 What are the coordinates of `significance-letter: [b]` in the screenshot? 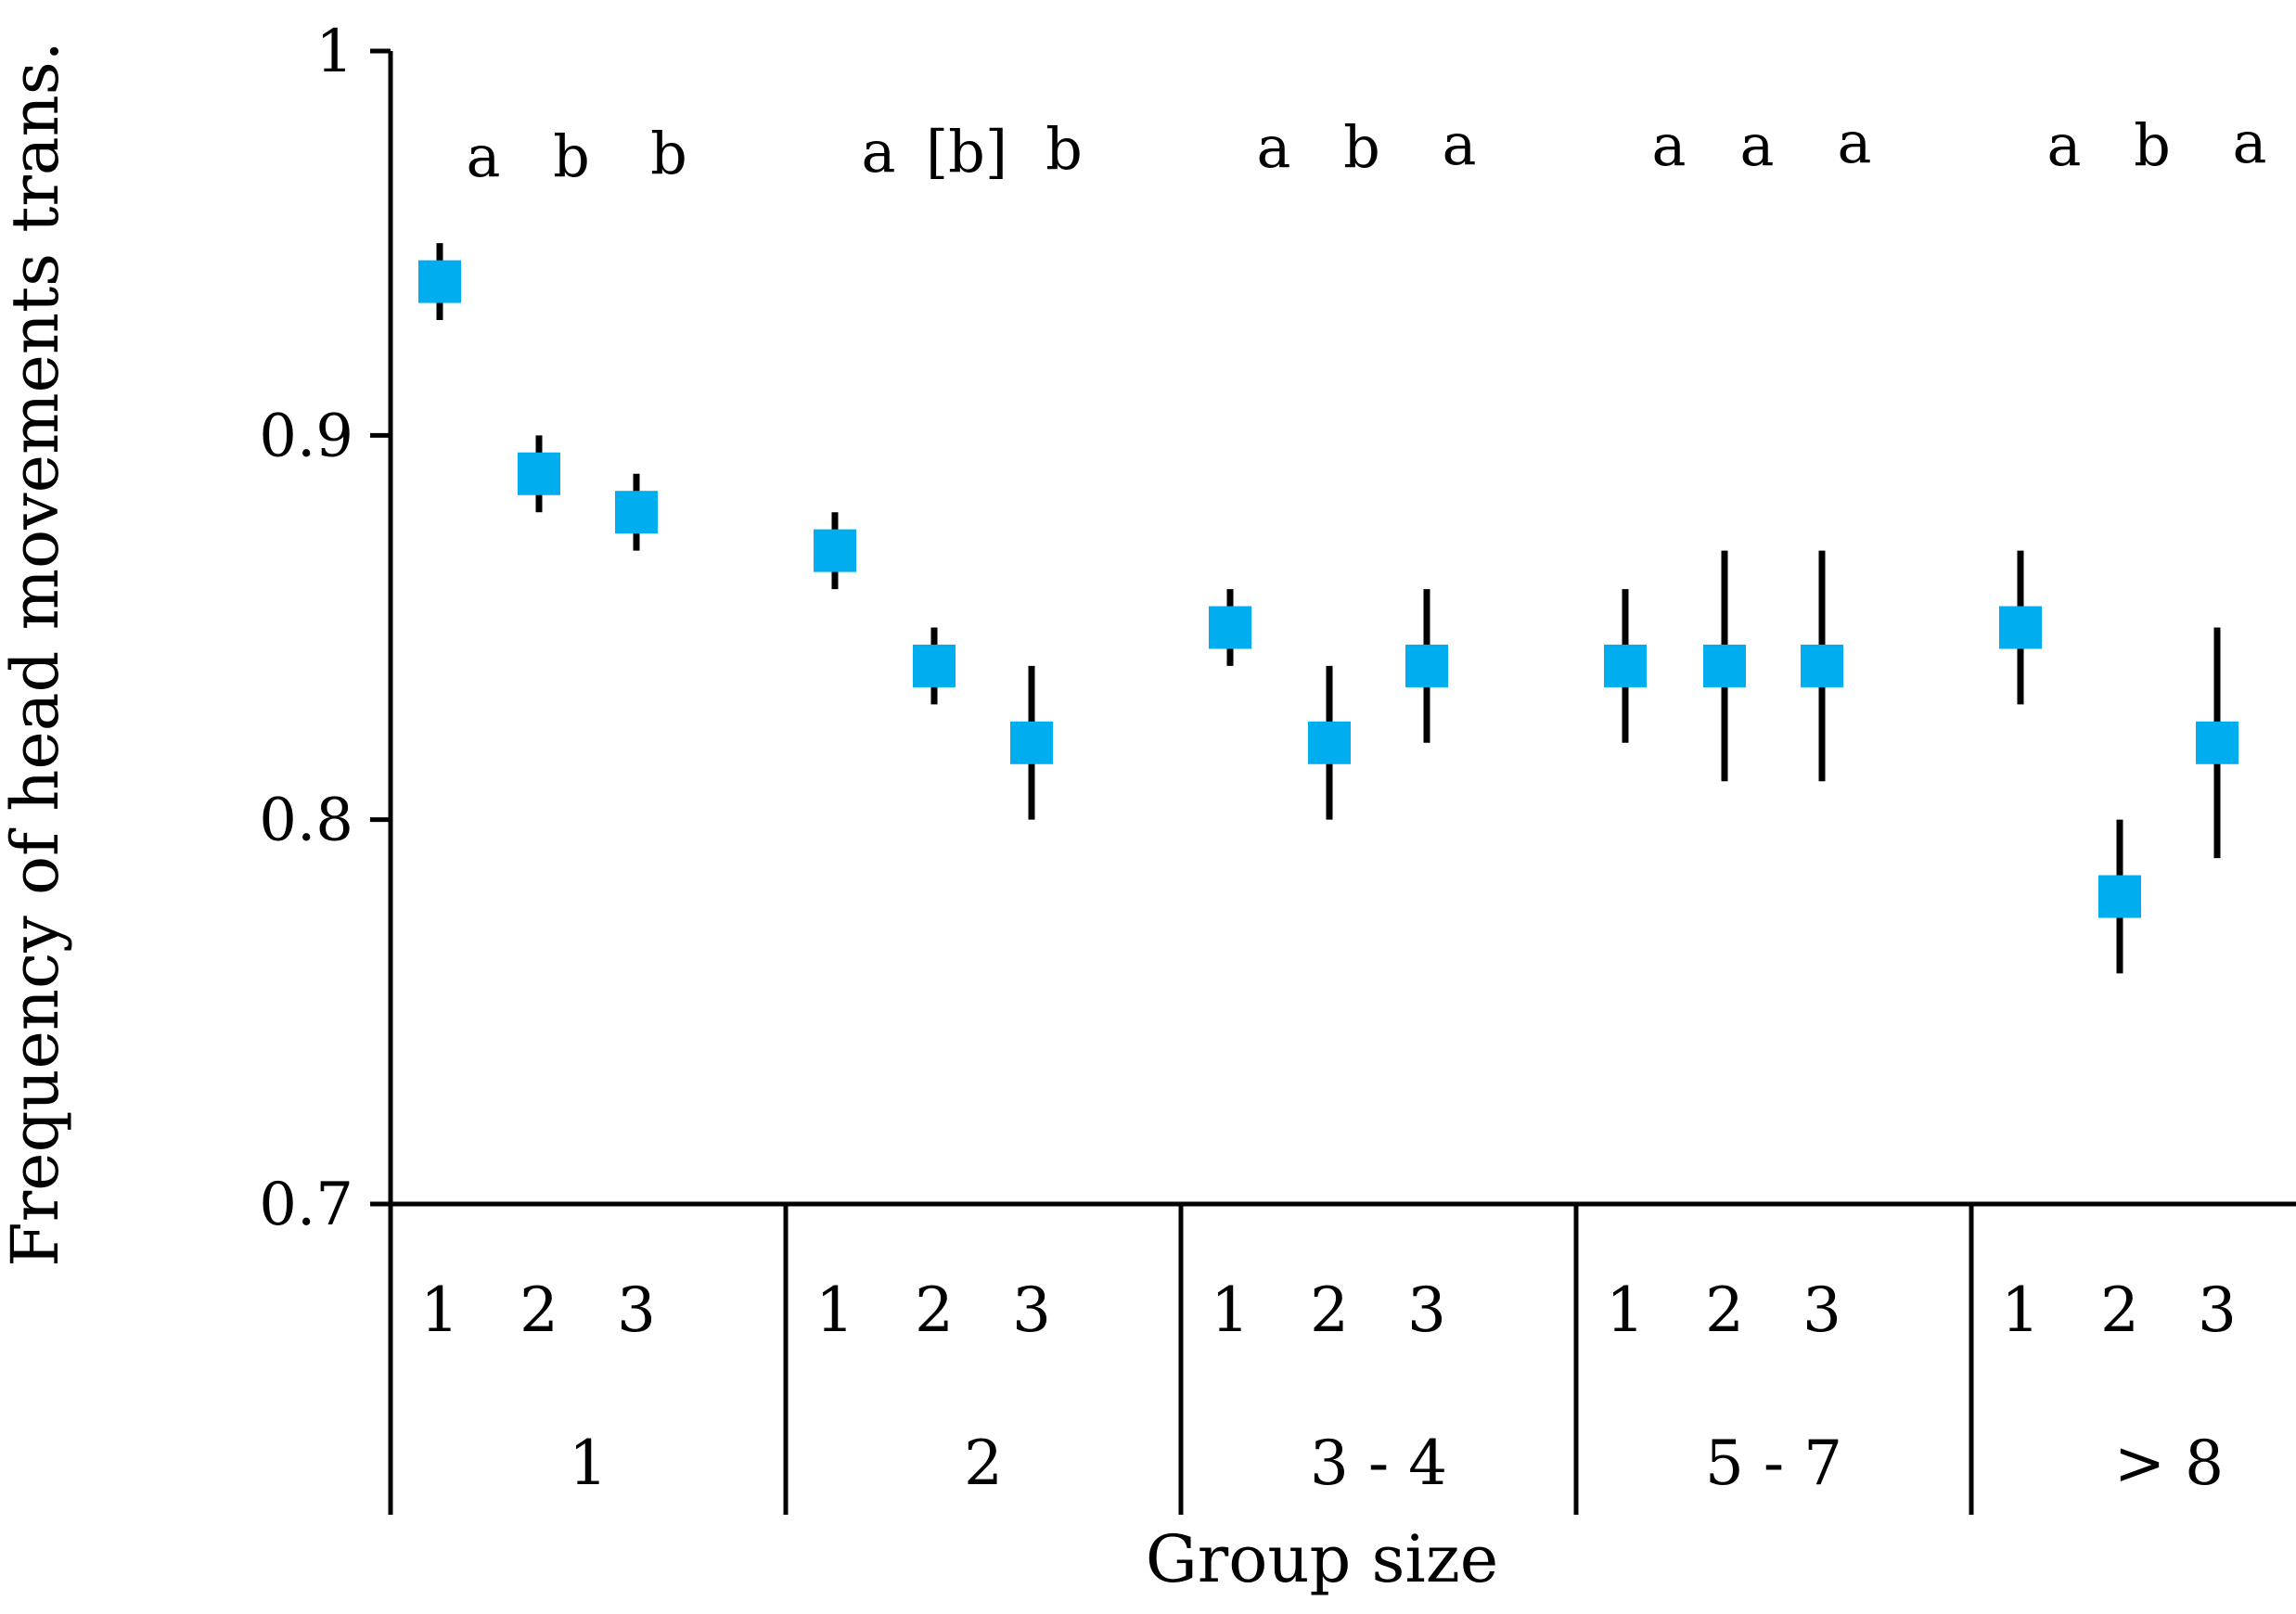 It's located at (966, 152).